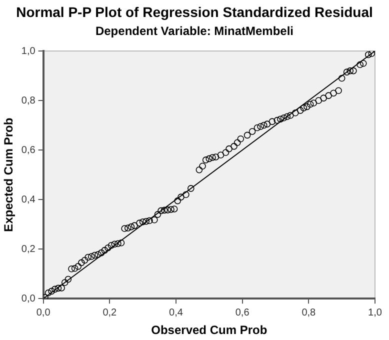 This screenshot has height=340, width=389. What do you see at coordinates (28, 200) in the screenshot?
I see `y-tick-label: 0,4` at bounding box center [28, 200].